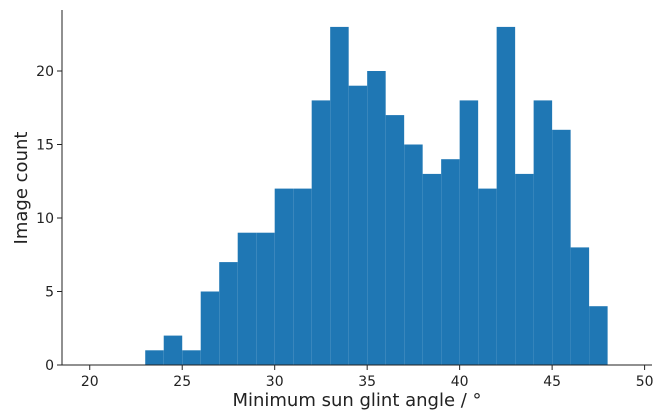 Image resolution: width=655 pixels, height=412 pixels. I want to click on x-tick-label: 35, so click(367, 382).